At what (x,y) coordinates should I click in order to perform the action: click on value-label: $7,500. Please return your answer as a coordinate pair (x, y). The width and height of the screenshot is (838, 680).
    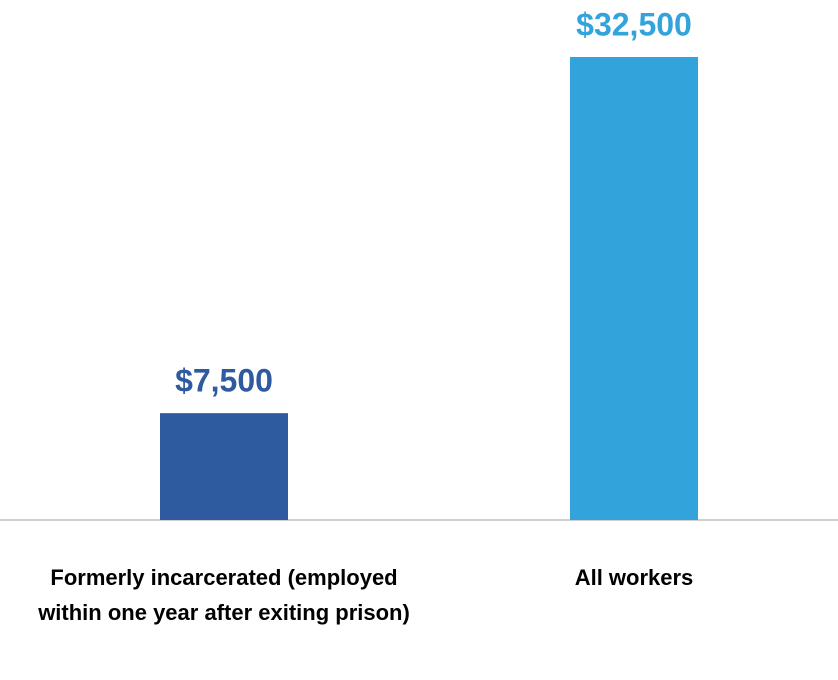
    Looking at the image, I should click on (224, 381).